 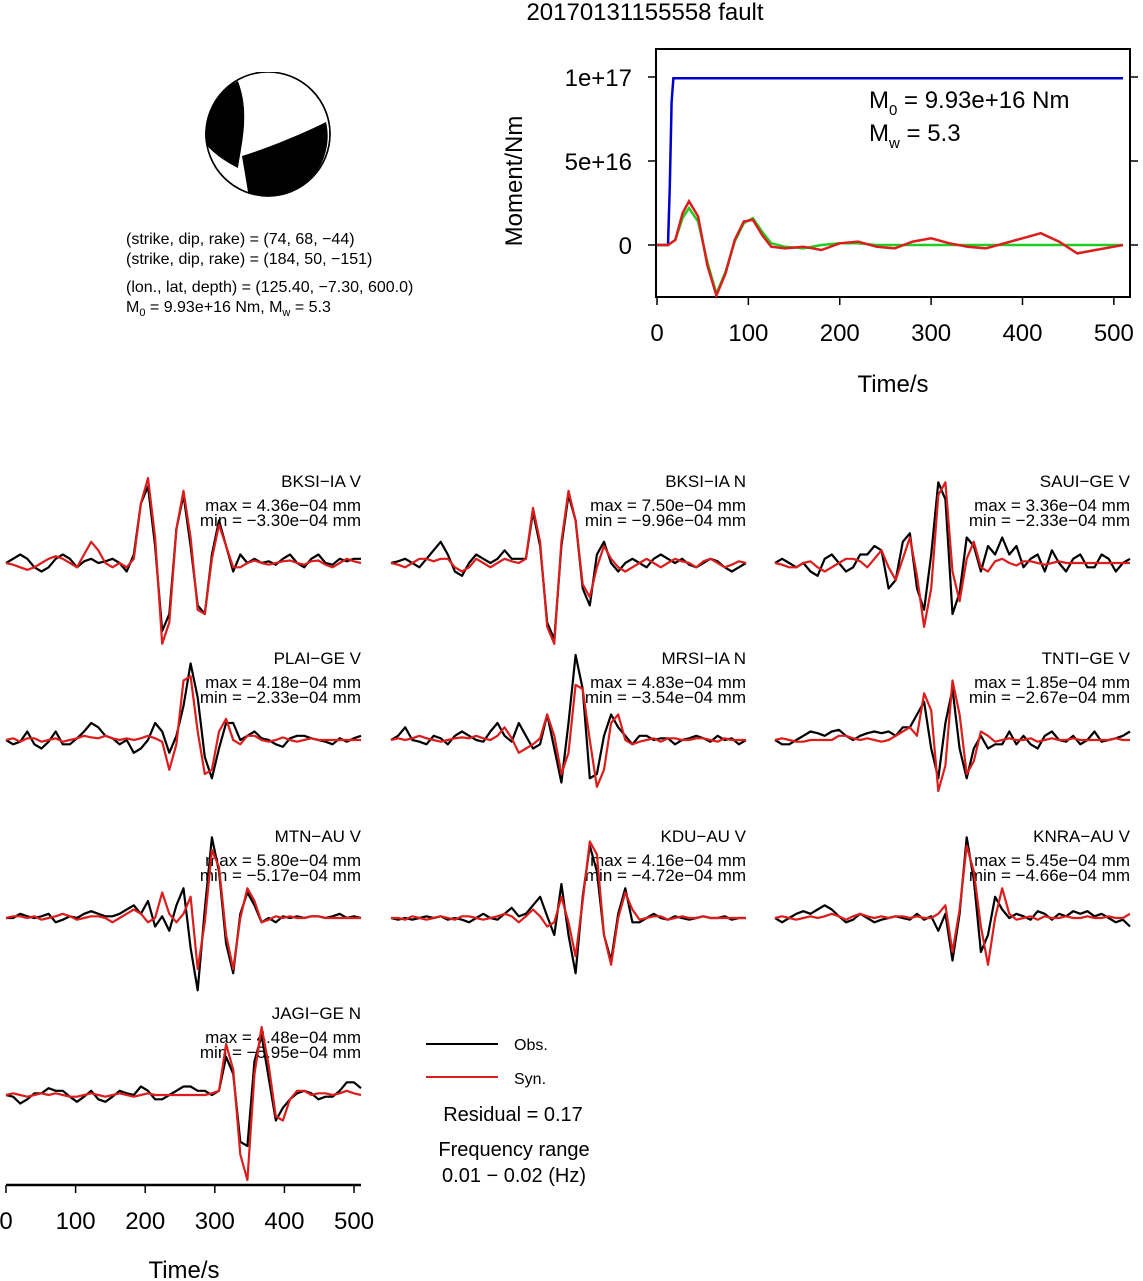 I want to click on station-name: JAGI−GE N, so click(x=316, y=1013).